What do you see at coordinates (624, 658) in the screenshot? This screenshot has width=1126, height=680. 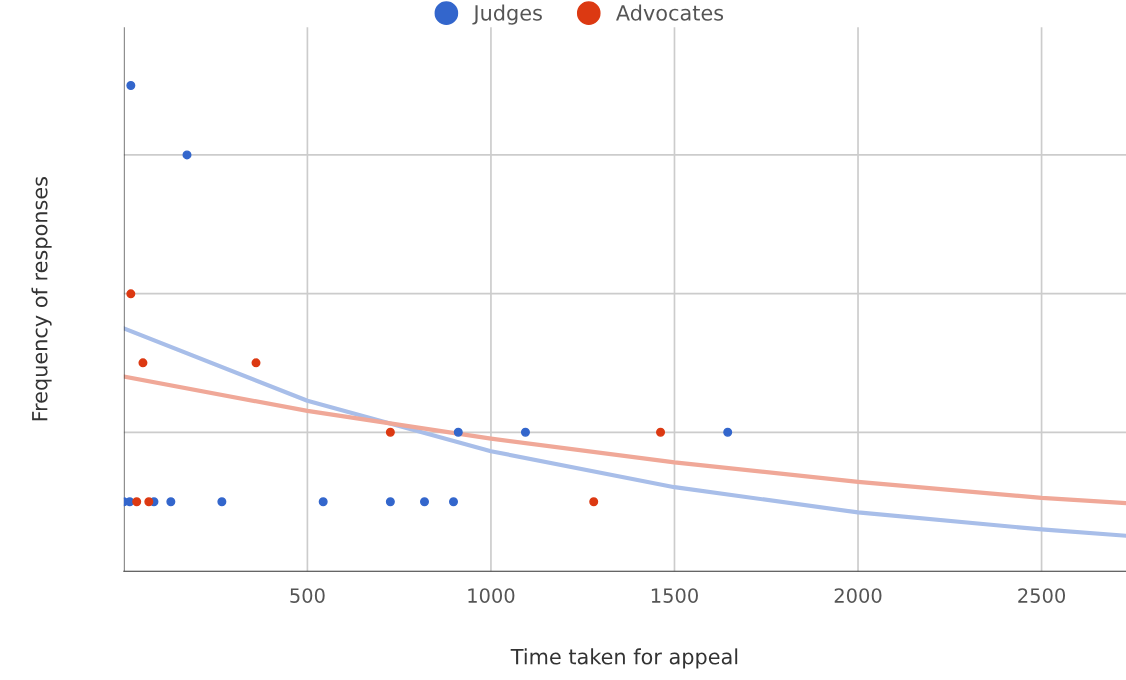 I see `x-axis-title: Time taken for appeal` at bounding box center [624, 658].